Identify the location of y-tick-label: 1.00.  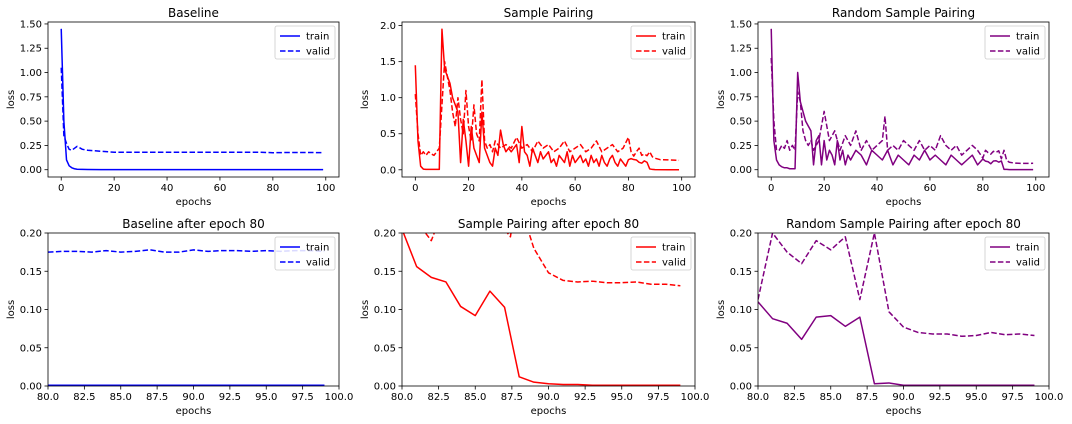
(31, 73).